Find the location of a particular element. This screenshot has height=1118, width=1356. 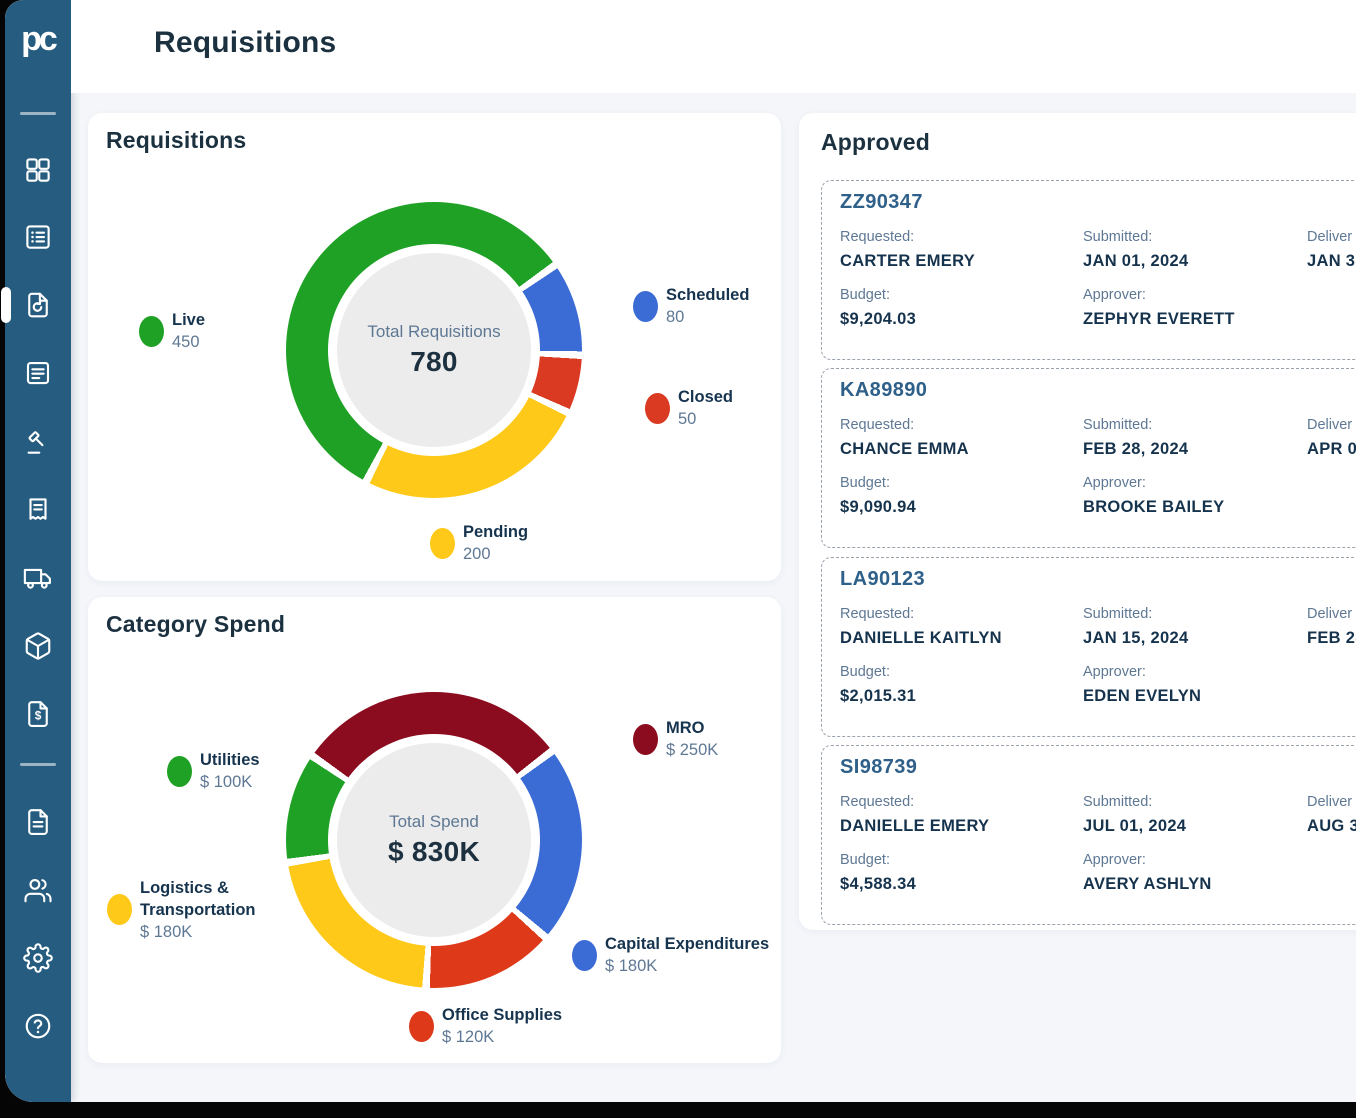

field-value: EDEN EVELYN is located at coordinates (1142, 696).